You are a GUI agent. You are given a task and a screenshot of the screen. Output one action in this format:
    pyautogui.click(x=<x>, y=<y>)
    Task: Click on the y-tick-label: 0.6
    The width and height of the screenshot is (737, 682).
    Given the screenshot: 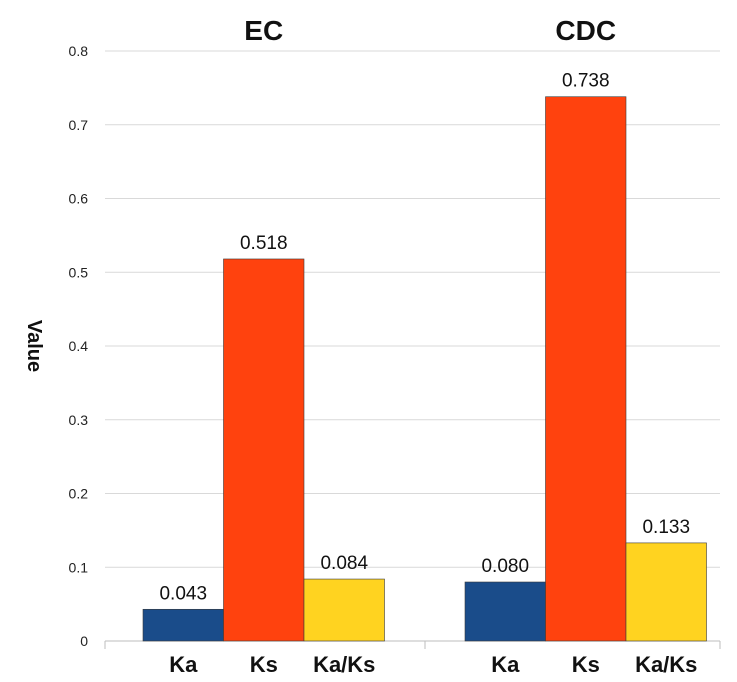 What is the action you would take?
    pyautogui.click(x=79, y=199)
    